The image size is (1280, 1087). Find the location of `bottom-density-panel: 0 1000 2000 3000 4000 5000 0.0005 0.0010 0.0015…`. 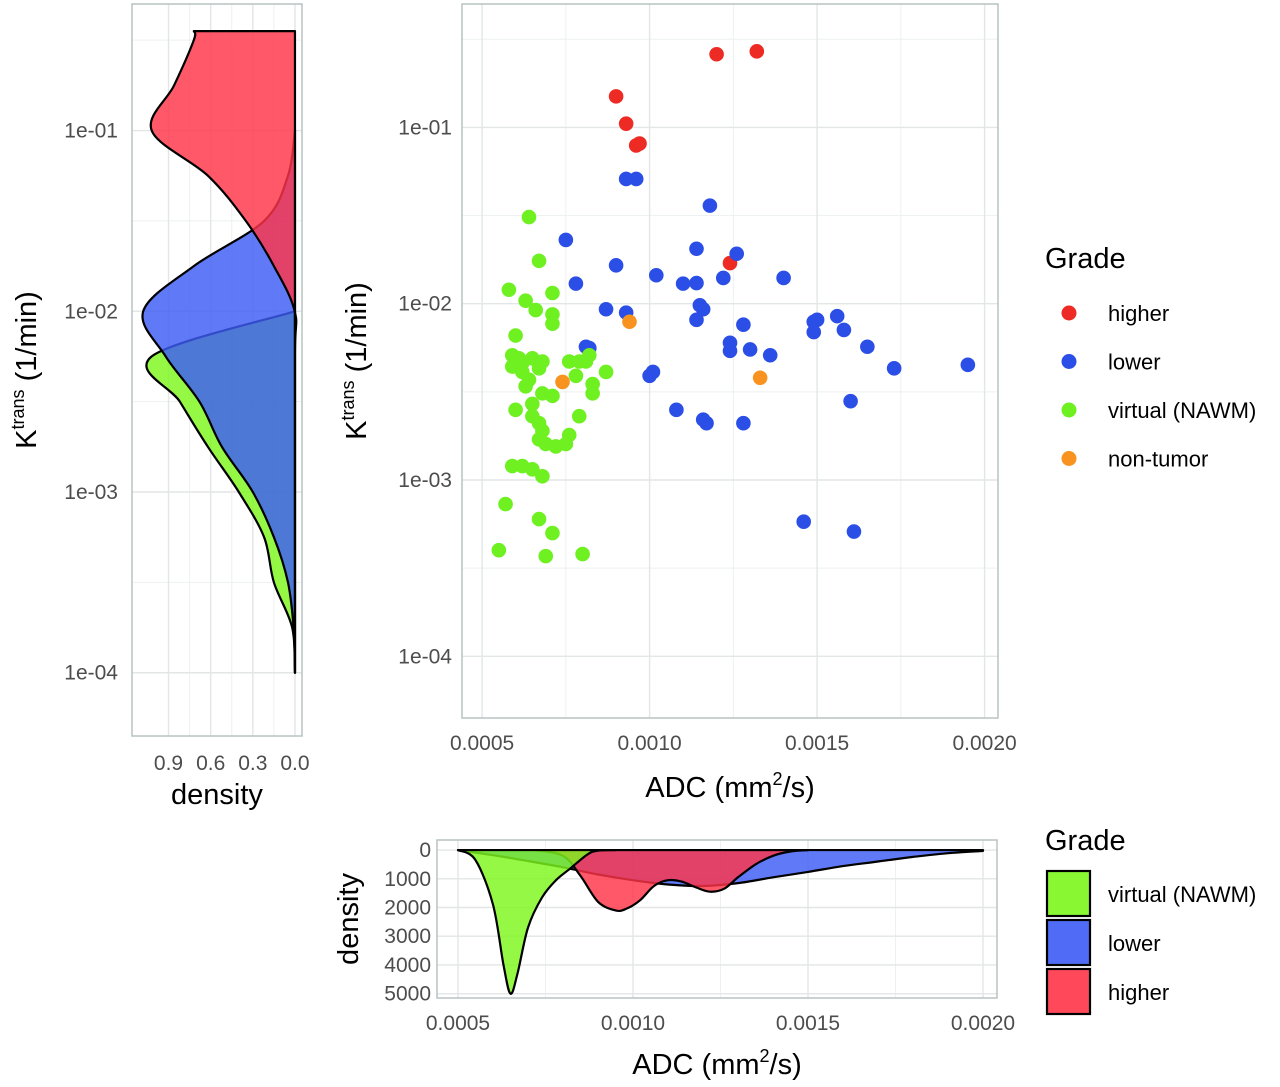

bottom-density-panel: 0 1000 2000 3000 4000 5000 0.0005 0.0010 0.0015… is located at coordinates (674, 960).